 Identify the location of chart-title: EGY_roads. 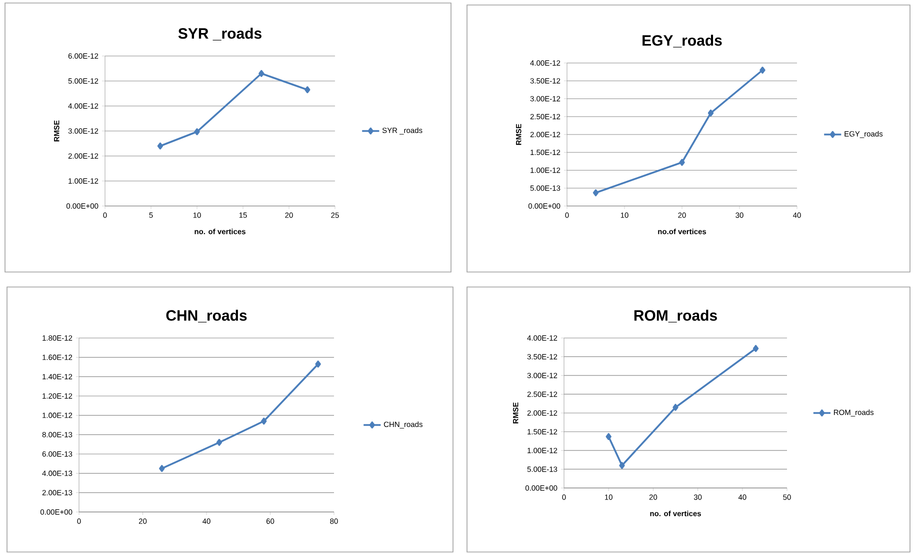
(682, 41).